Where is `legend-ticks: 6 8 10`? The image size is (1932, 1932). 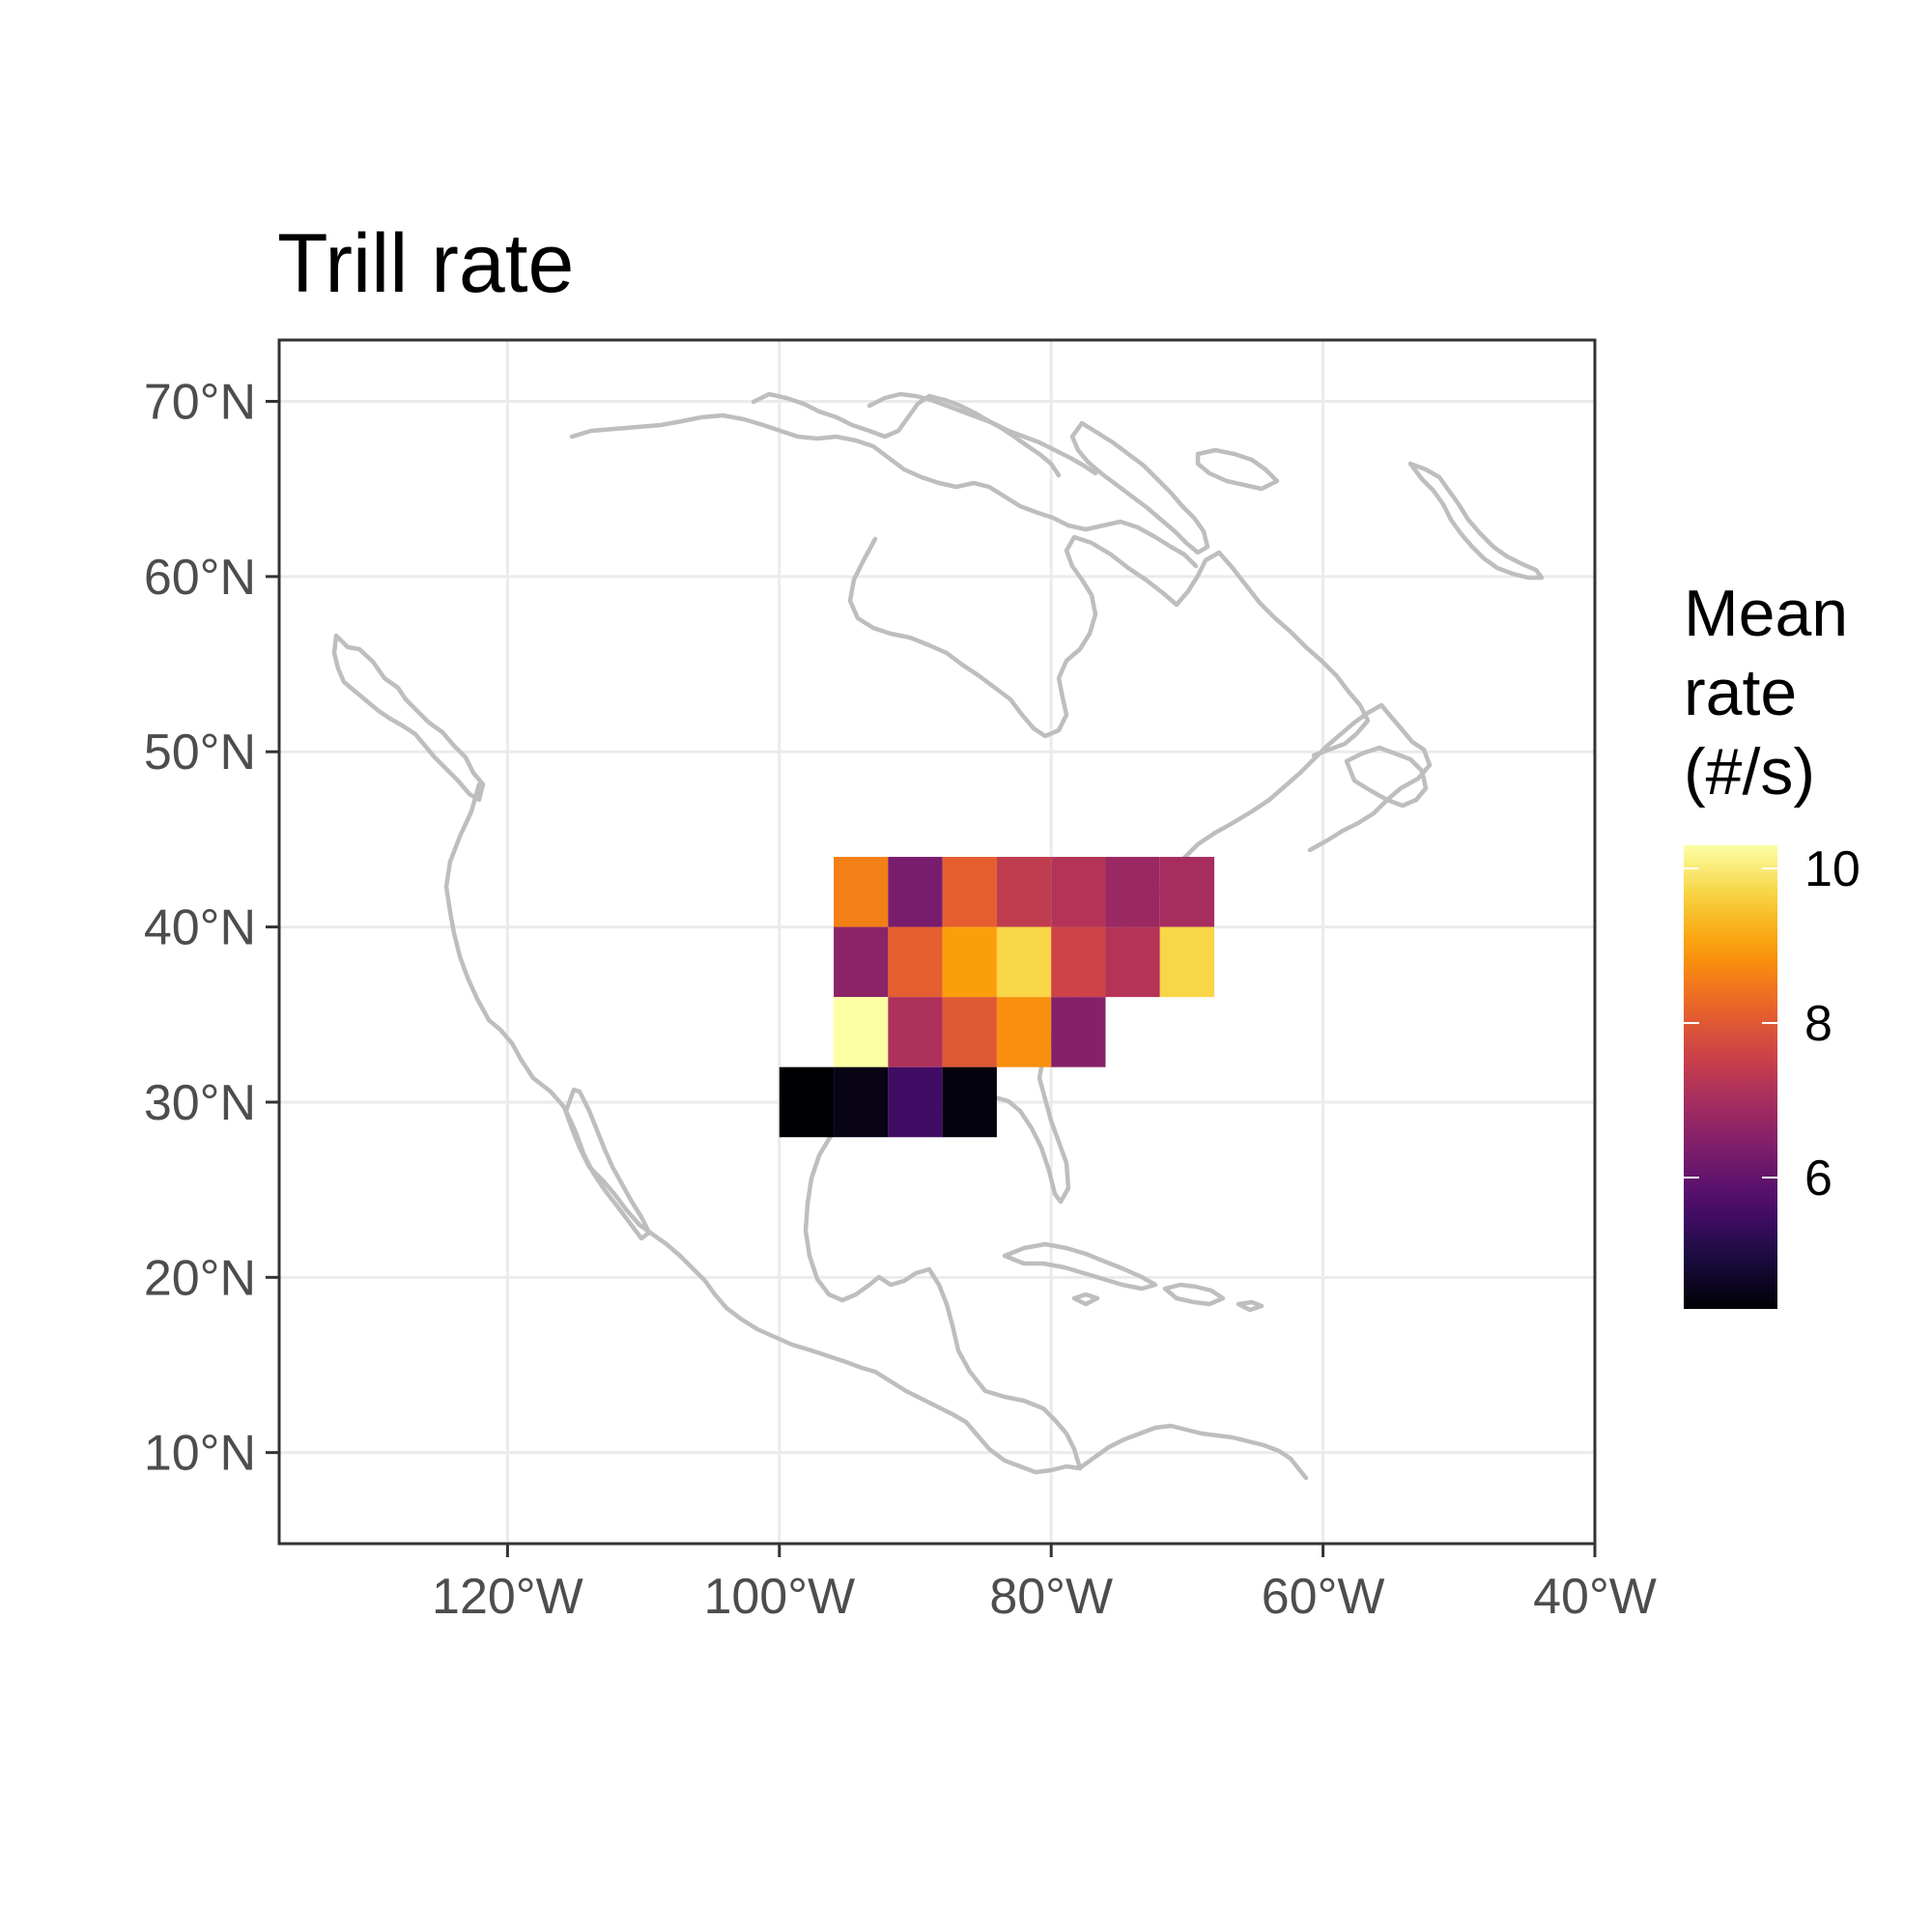 legend-ticks: 6 8 10 is located at coordinates (1772, 1024).